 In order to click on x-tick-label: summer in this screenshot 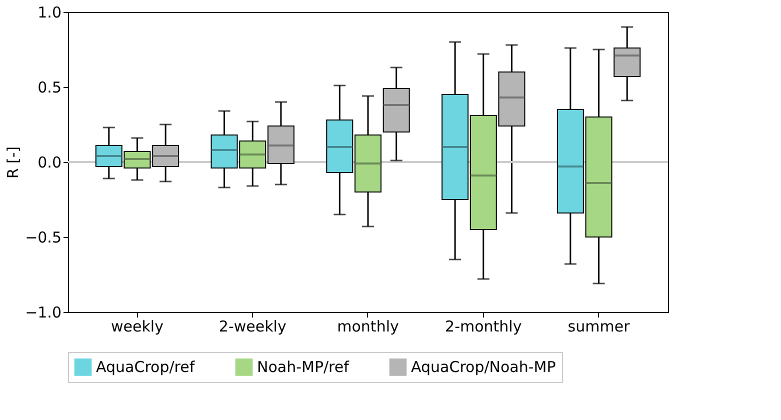, I will do `click(599, 327)`.